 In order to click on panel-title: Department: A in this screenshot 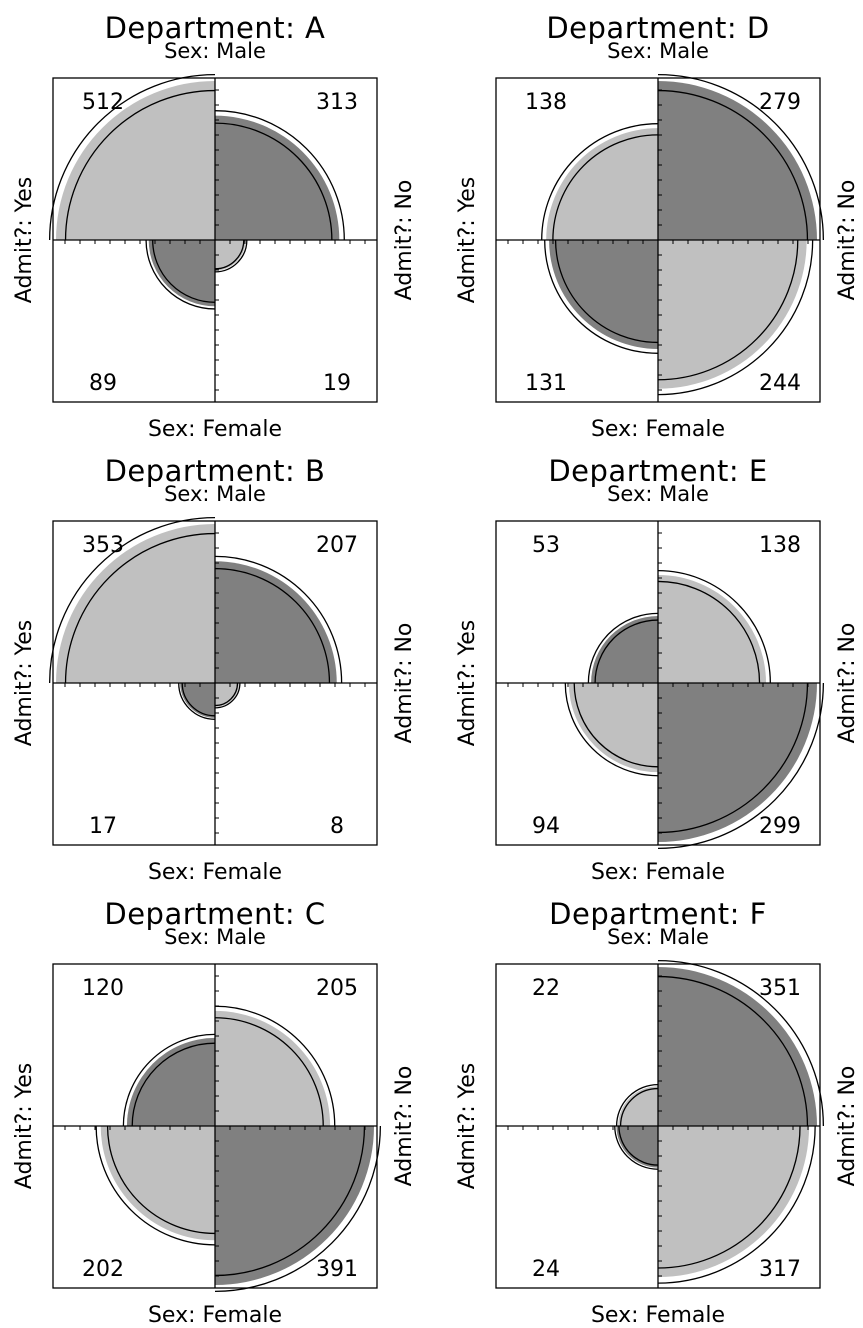, I will do `click(215, 28)`.